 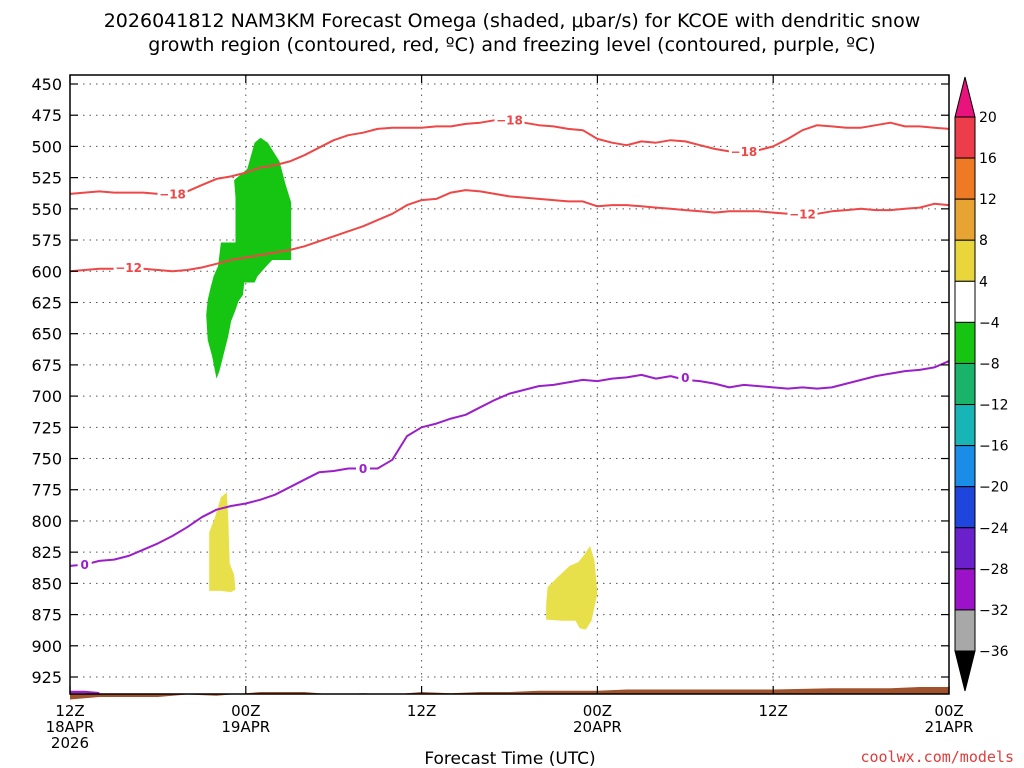 What do you see at coordinates (981, 384) in the screenshot?
I see `colorbar: 20 16 12 8 4 −4 −8 −12 −16 −20 −24 −28 −32 −36` at bounding box center [981, 384].